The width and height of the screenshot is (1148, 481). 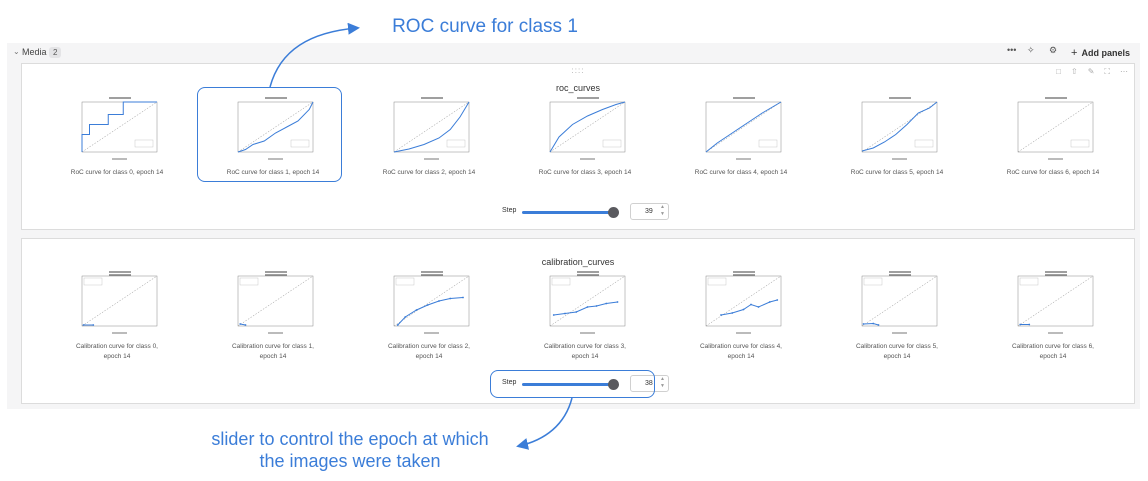 I want to click on media-thumbnail: Calibration curve for class 4, epoch 14, so click(x=741, y=316).